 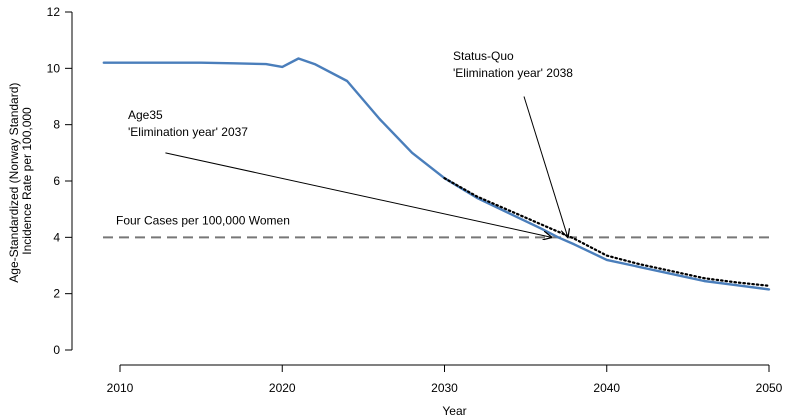 I want to click on x-tick-label: 2040, so click(x=606, y=388).